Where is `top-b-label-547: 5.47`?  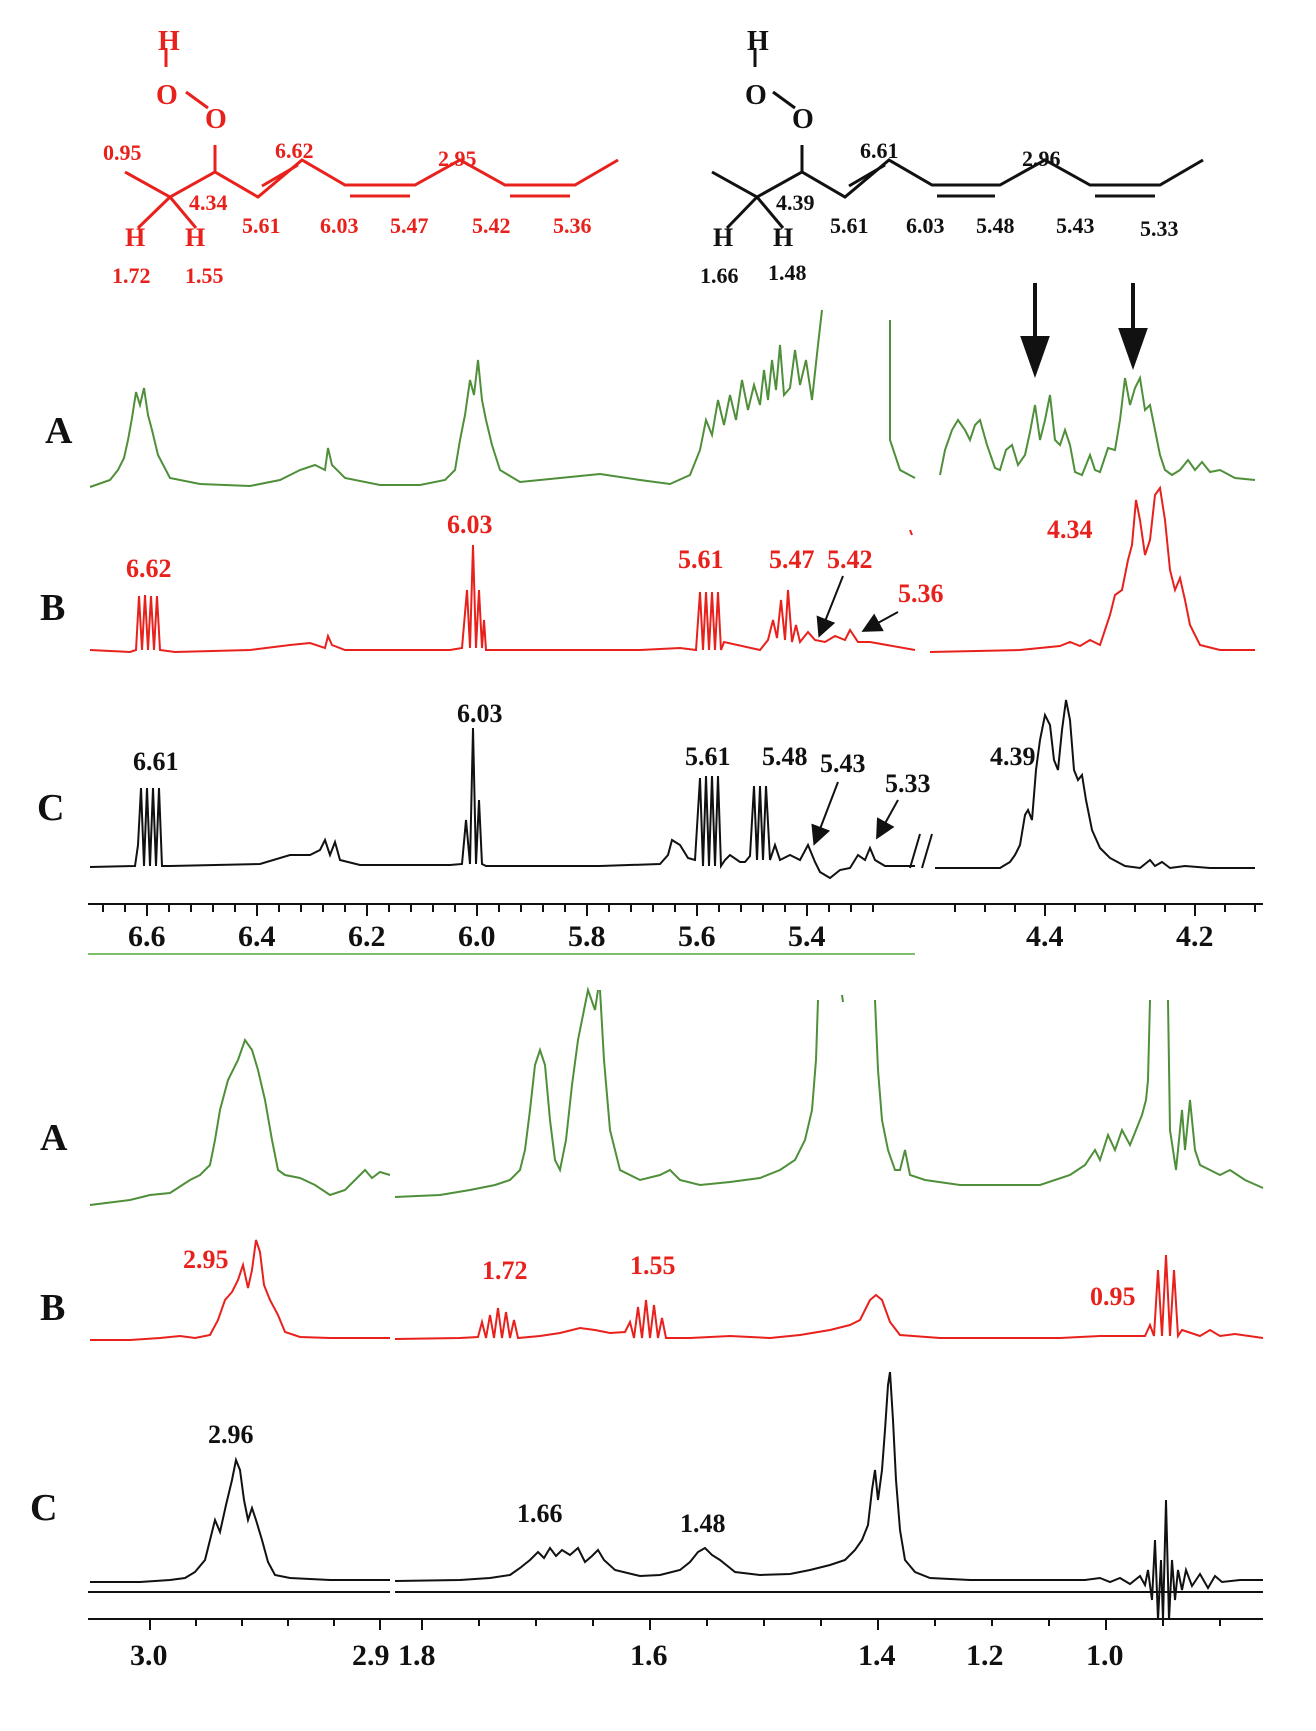 top-b-label-547: 5.47 is located at coordinates (792, 559).